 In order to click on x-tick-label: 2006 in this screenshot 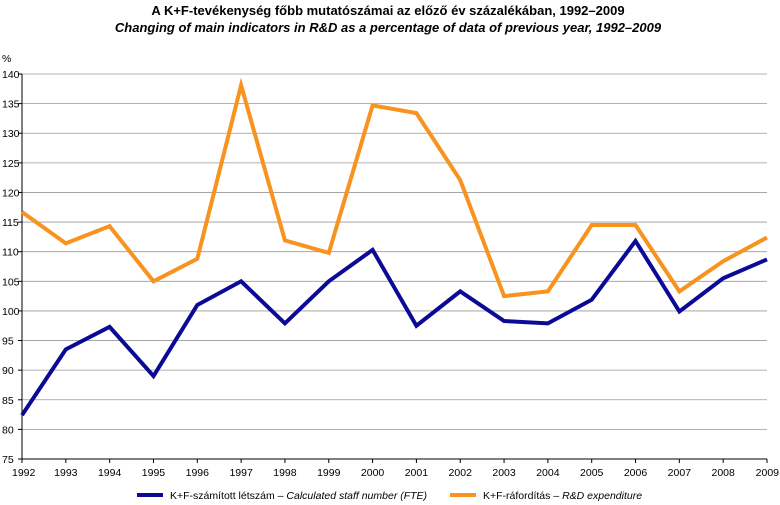, I will do `click(636, 473)`.